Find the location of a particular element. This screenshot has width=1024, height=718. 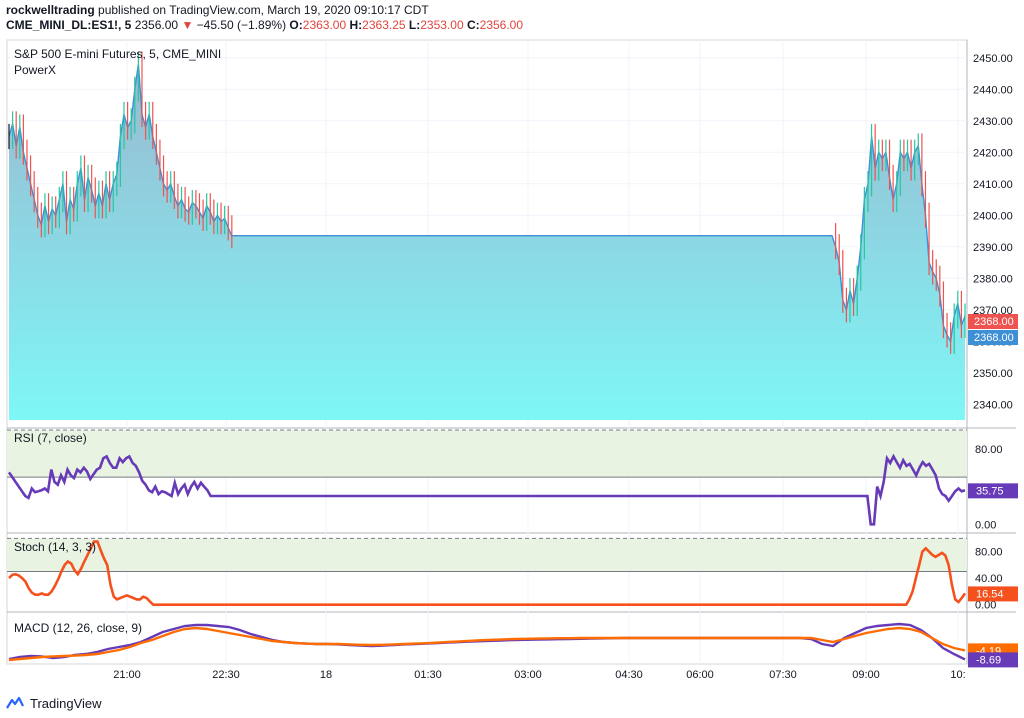

stoch-pane is located at coordinates (487, 571).